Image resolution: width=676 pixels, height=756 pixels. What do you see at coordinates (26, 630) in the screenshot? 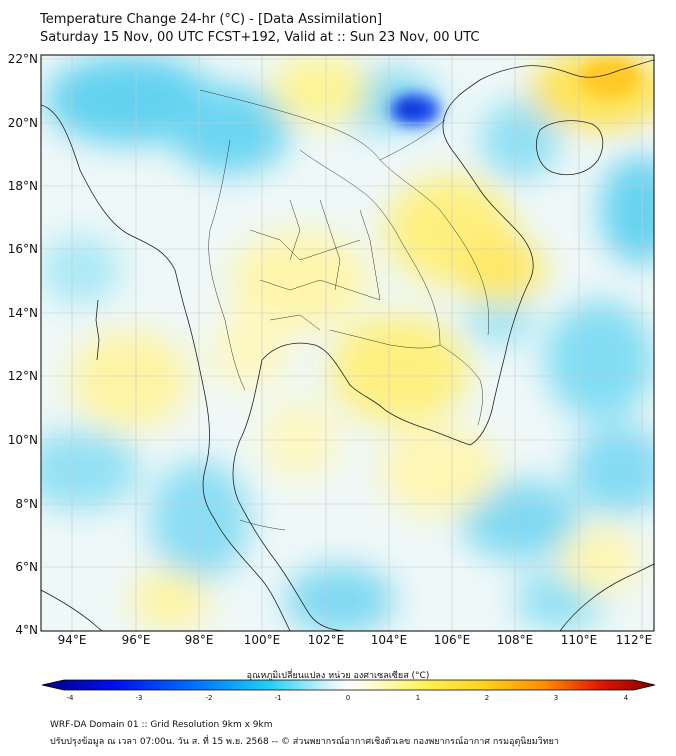
I see `lat-label: 4°N` at bounding box center [26, 630].